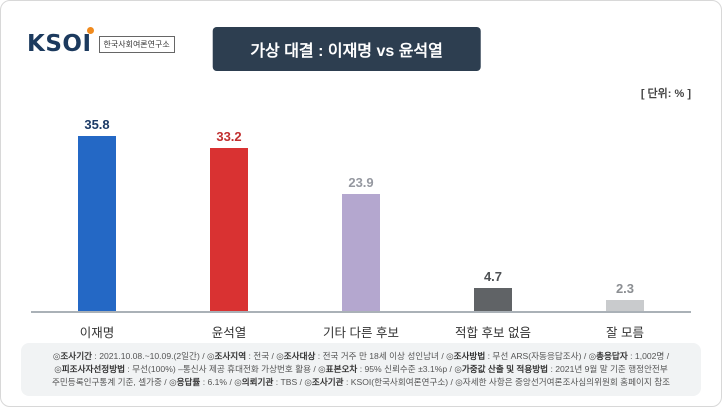  Describe the element at coordinates (493, 333) in the screenshot. I see `category-label: 적합 후보 없음` at that location.